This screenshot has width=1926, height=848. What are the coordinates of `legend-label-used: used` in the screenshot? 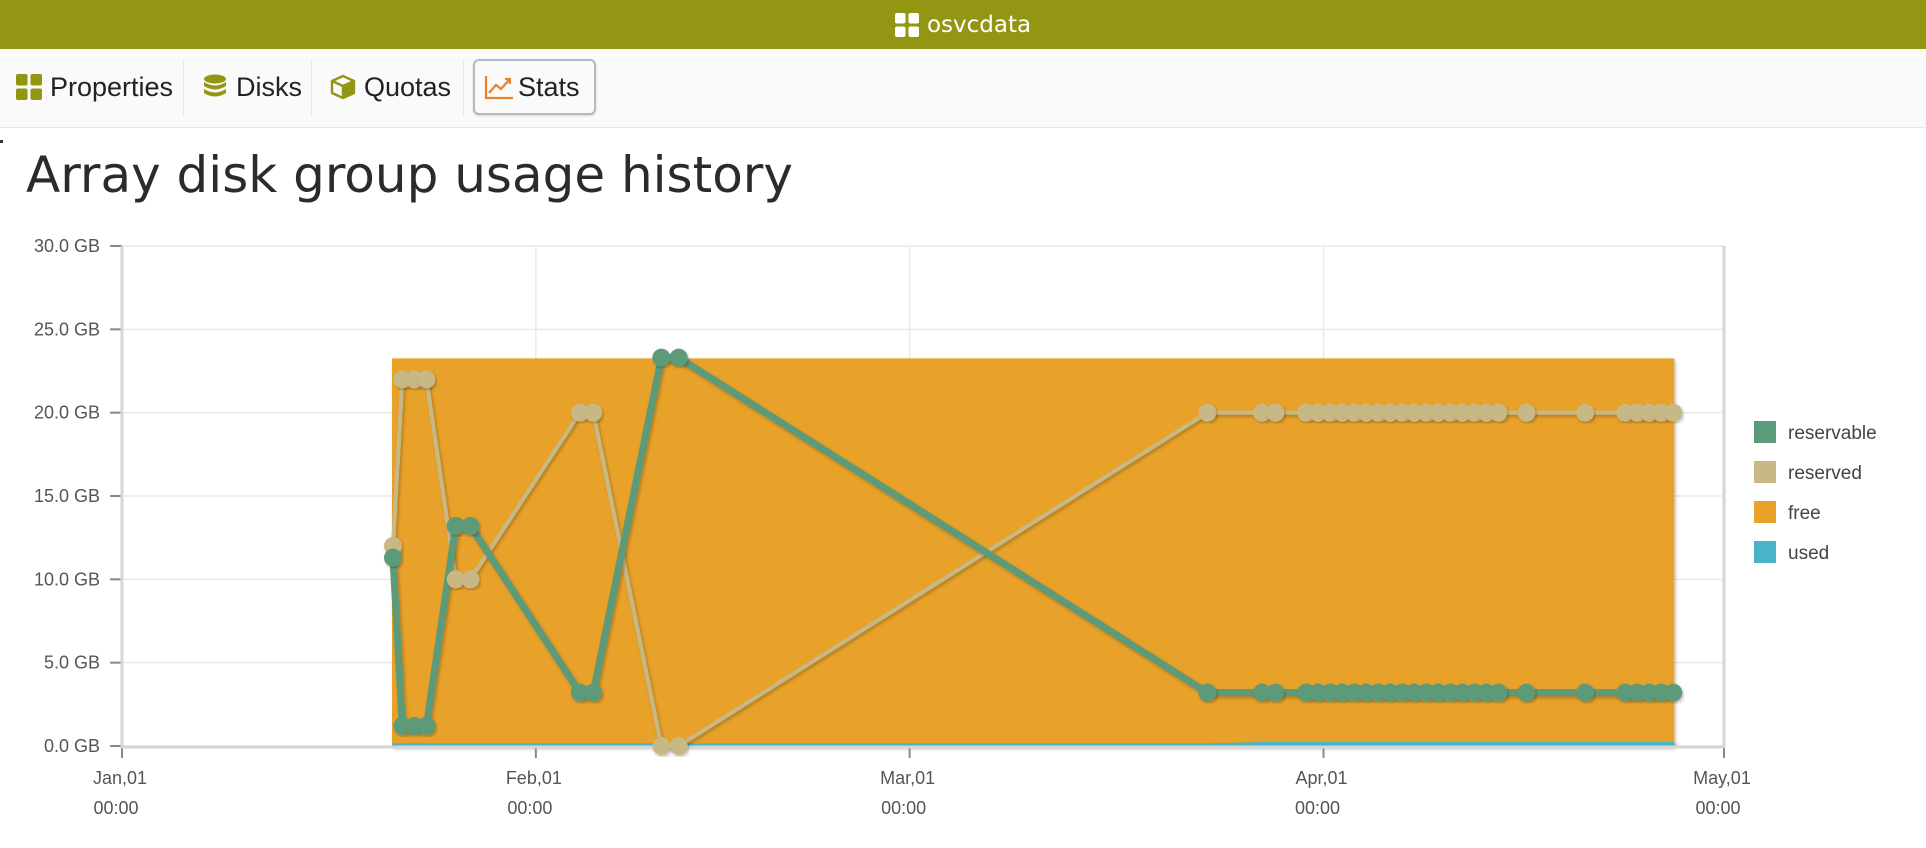 It's located at (1808, 553).